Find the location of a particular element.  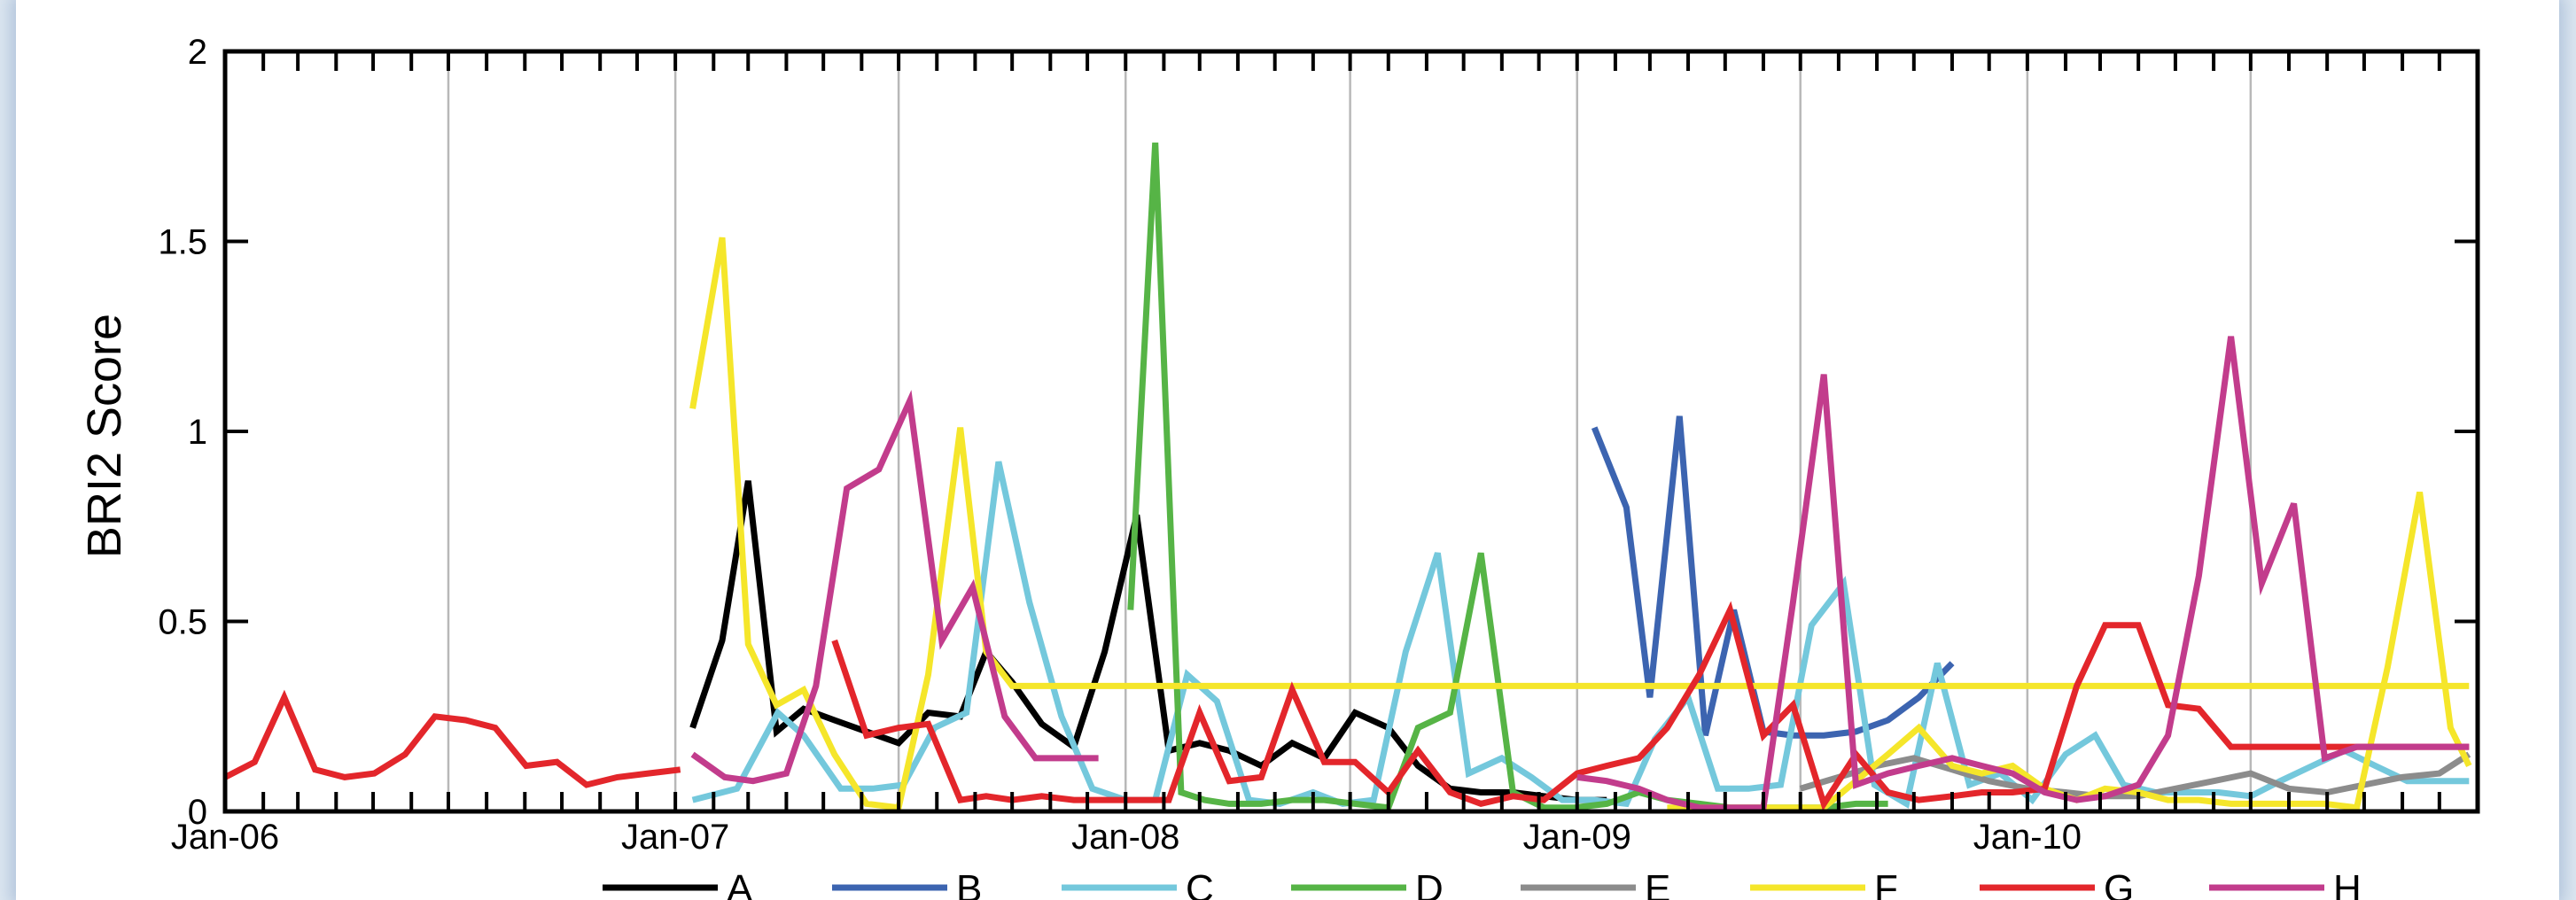

x-tick-label: Jan-08 is located at coordinates (1125, 837).